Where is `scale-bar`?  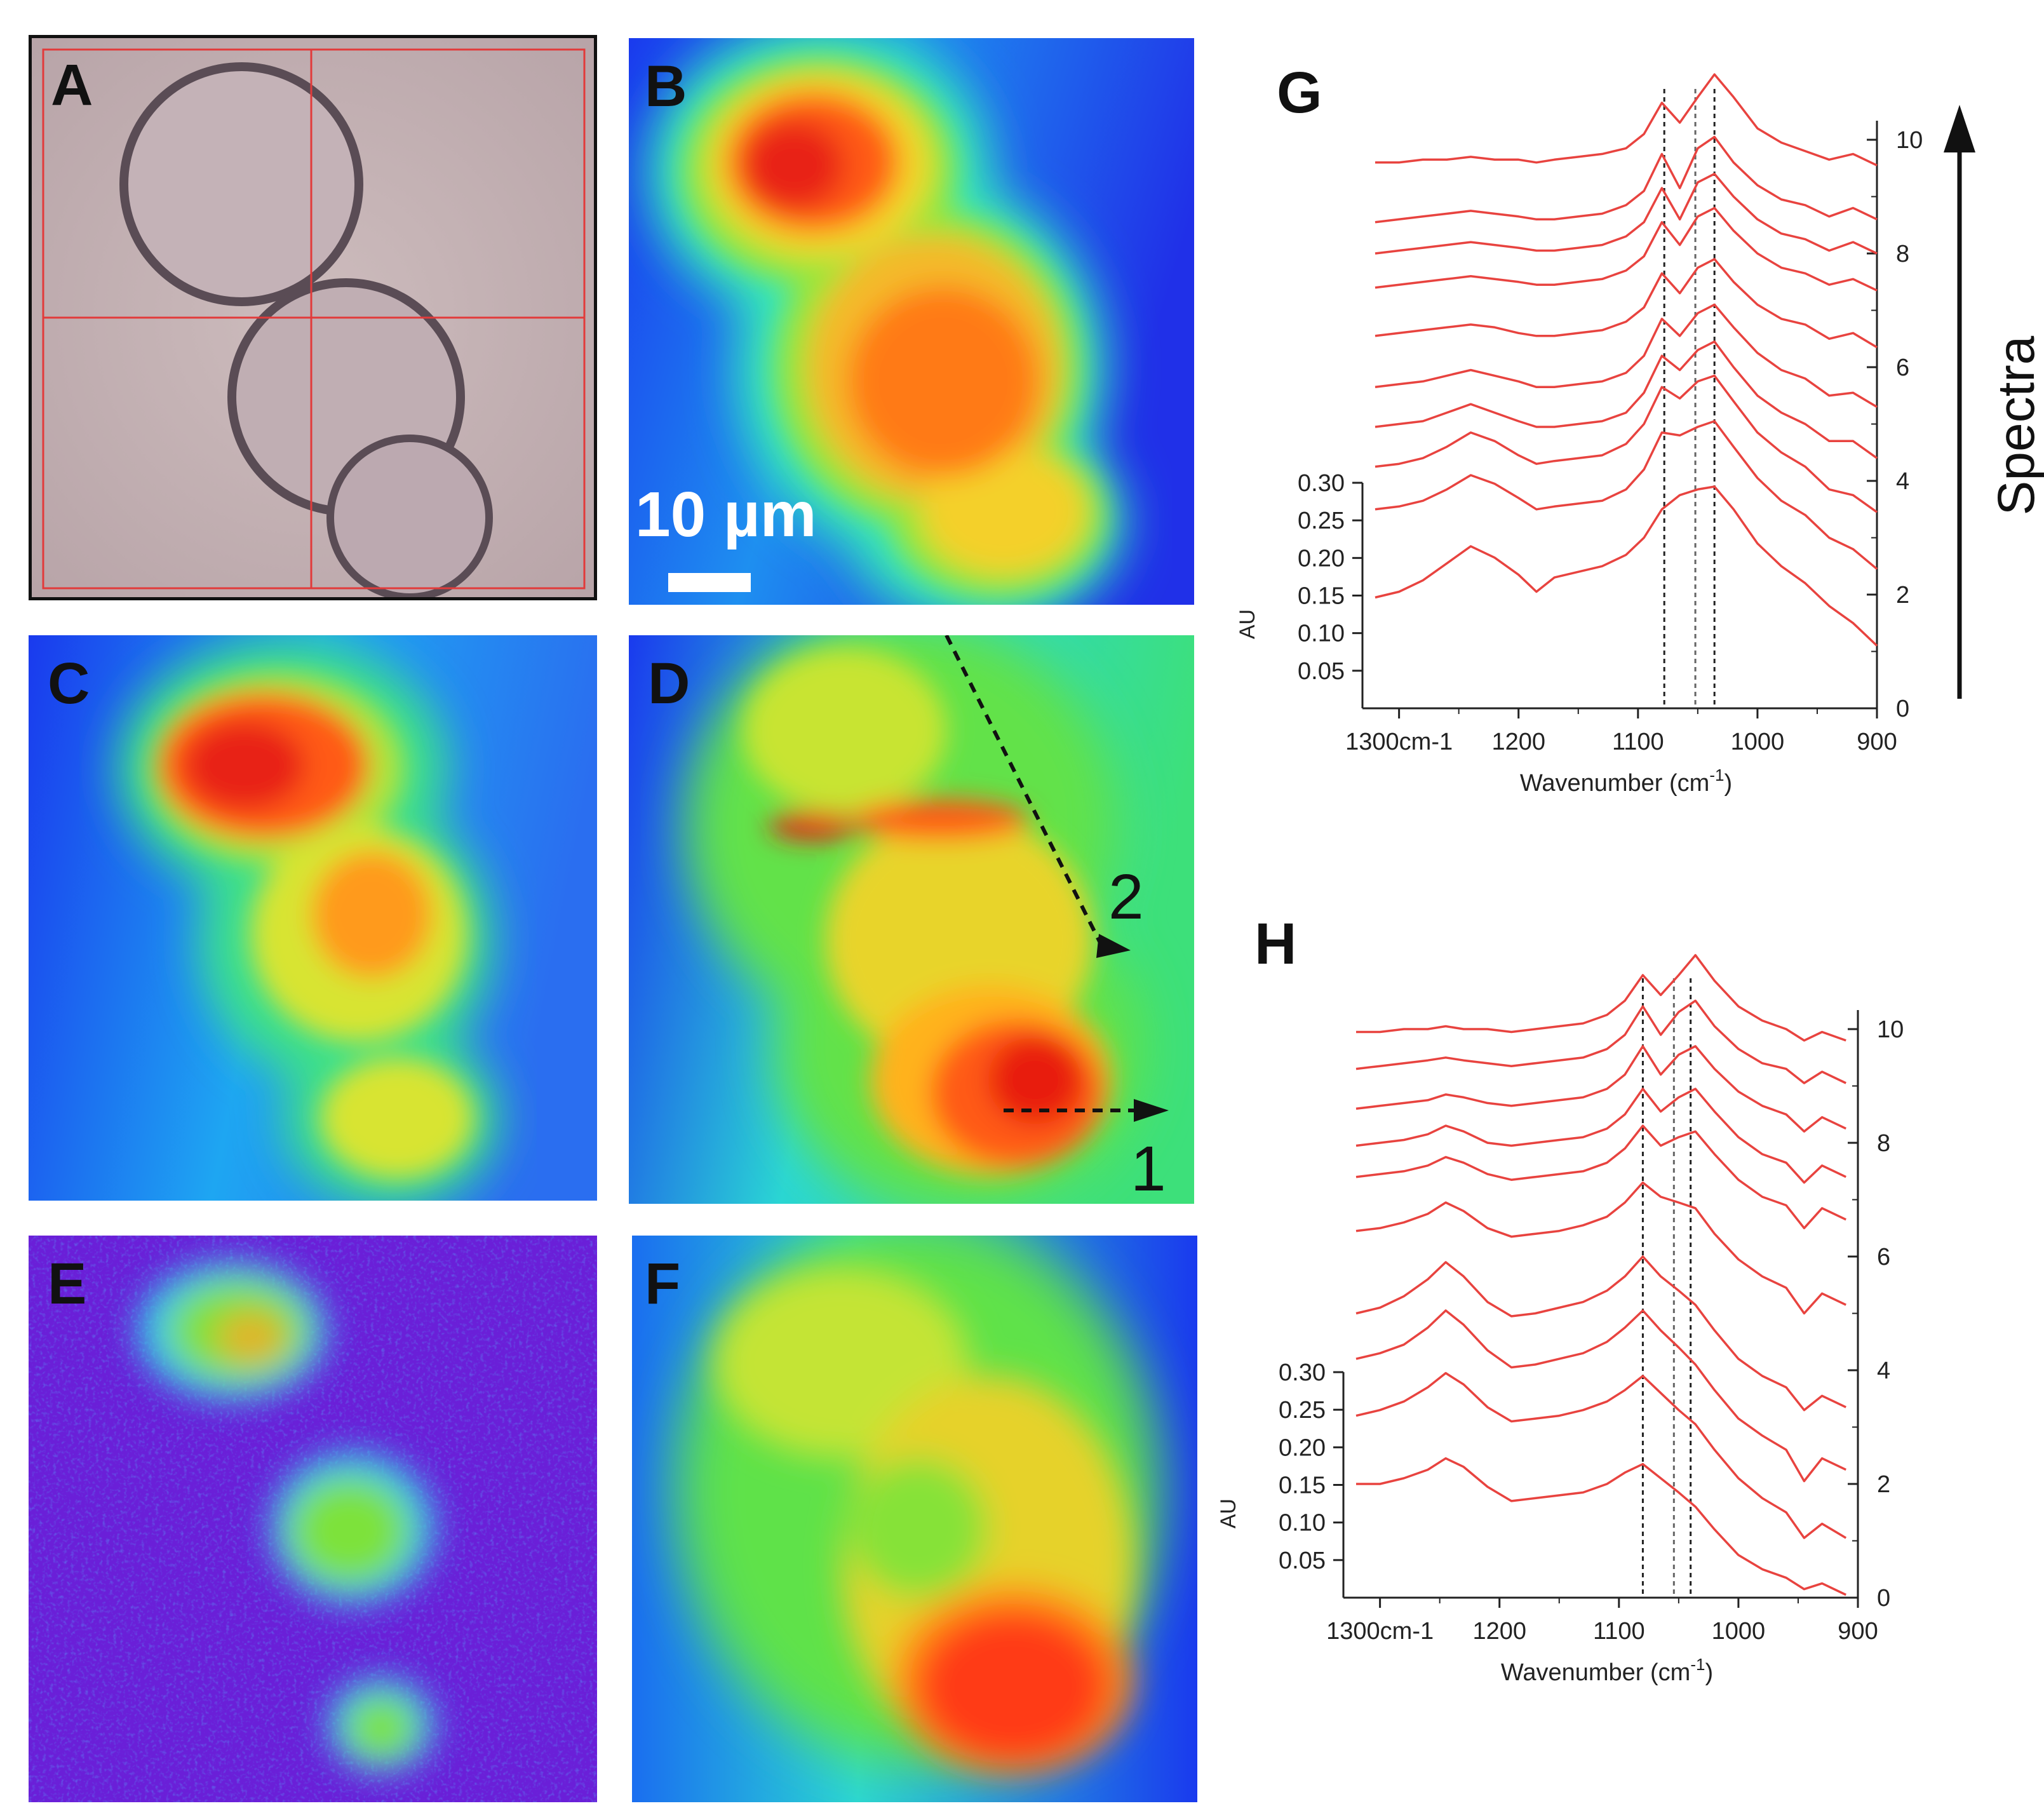 scale-bar is located at coordinates (709, 582).